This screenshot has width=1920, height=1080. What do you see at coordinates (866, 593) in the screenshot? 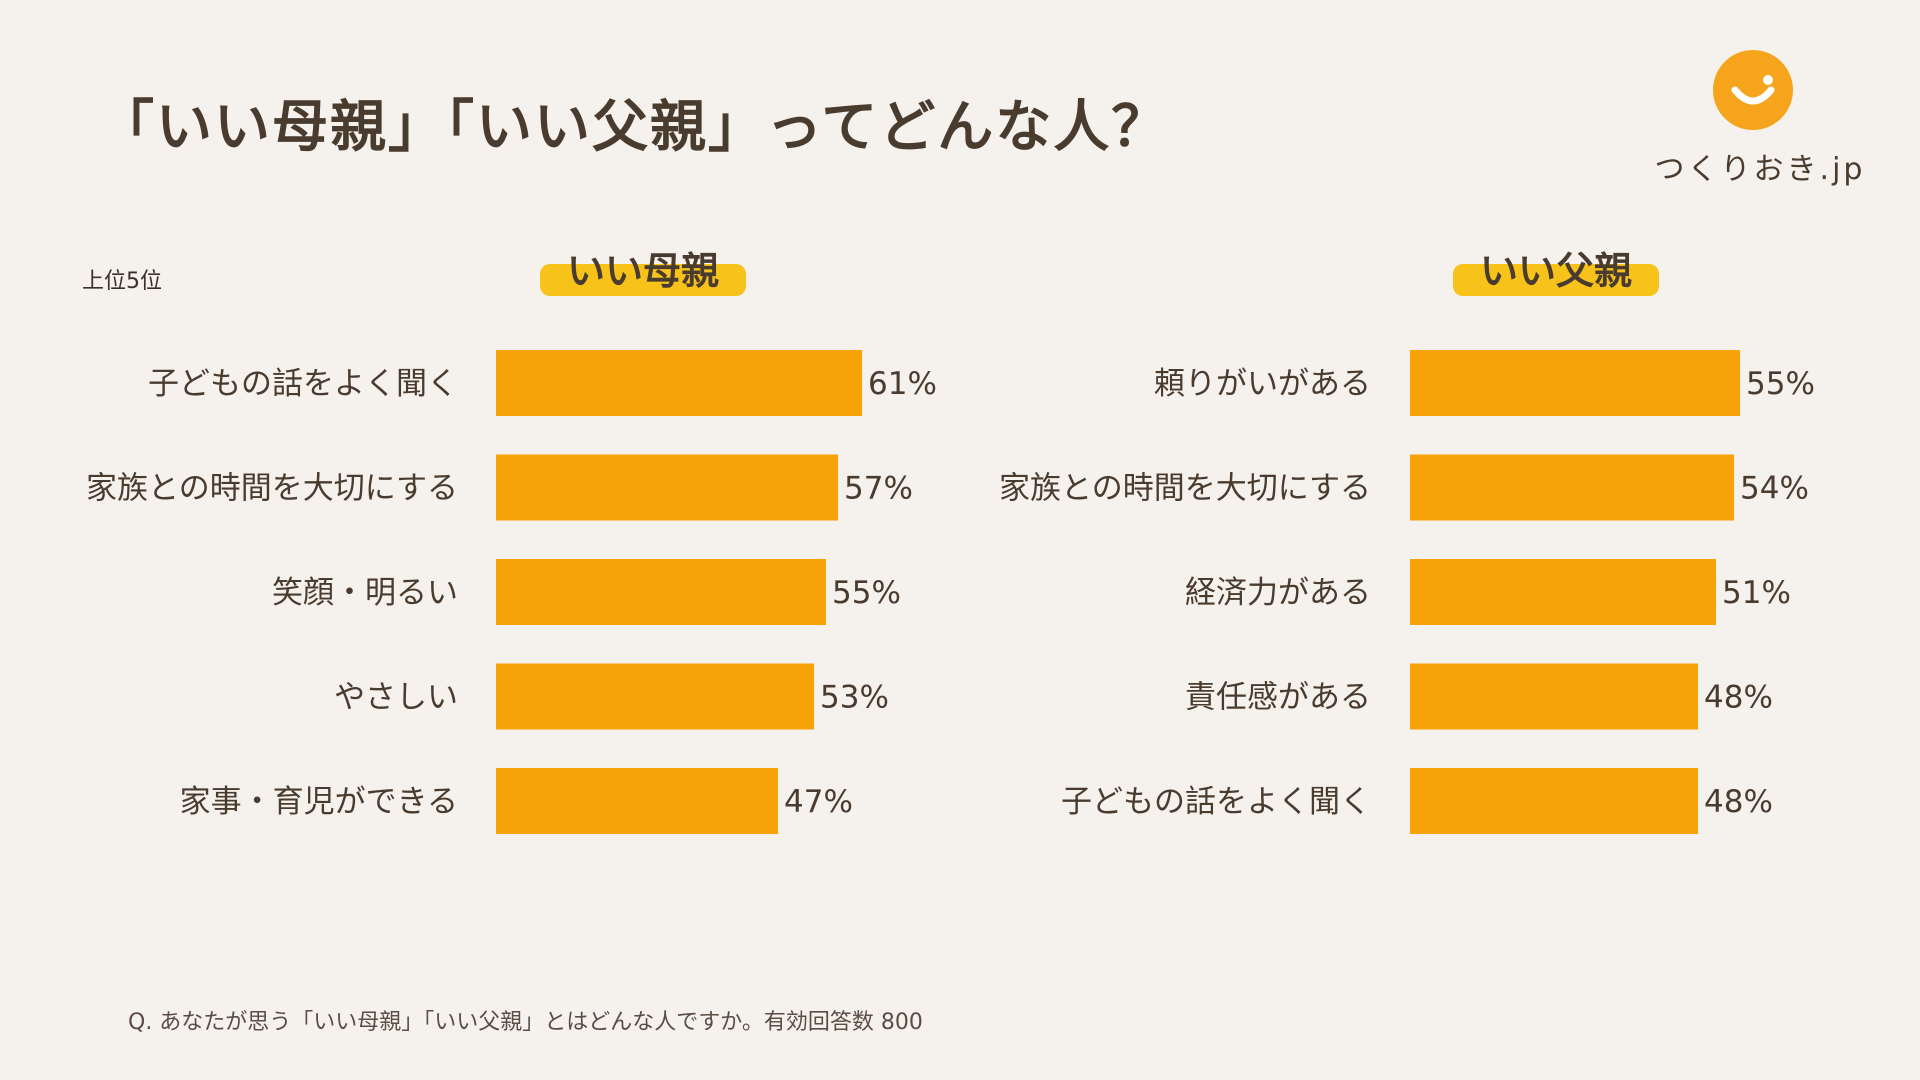
I see `mother-value-label: 55%` at bounding box center [866, 593].